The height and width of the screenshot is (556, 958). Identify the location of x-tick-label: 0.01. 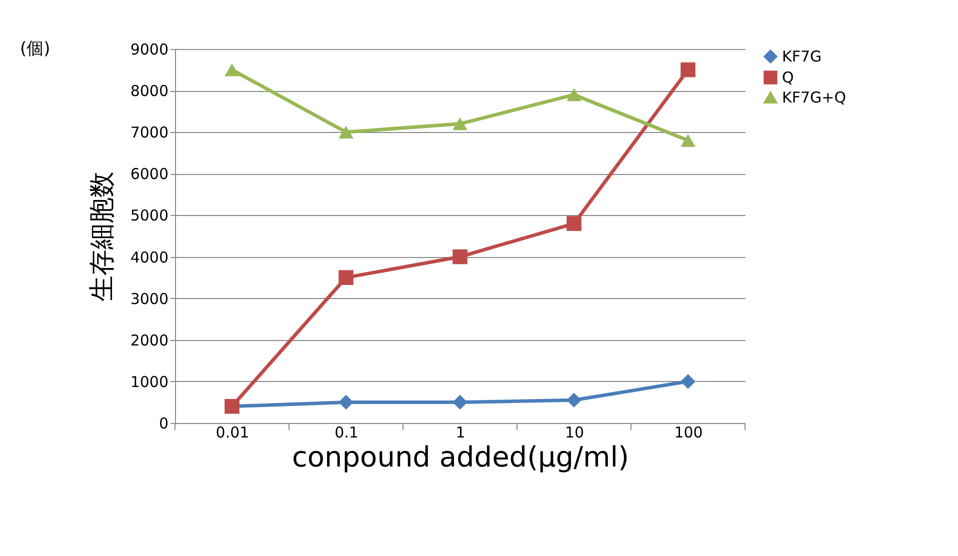
(233, 433).